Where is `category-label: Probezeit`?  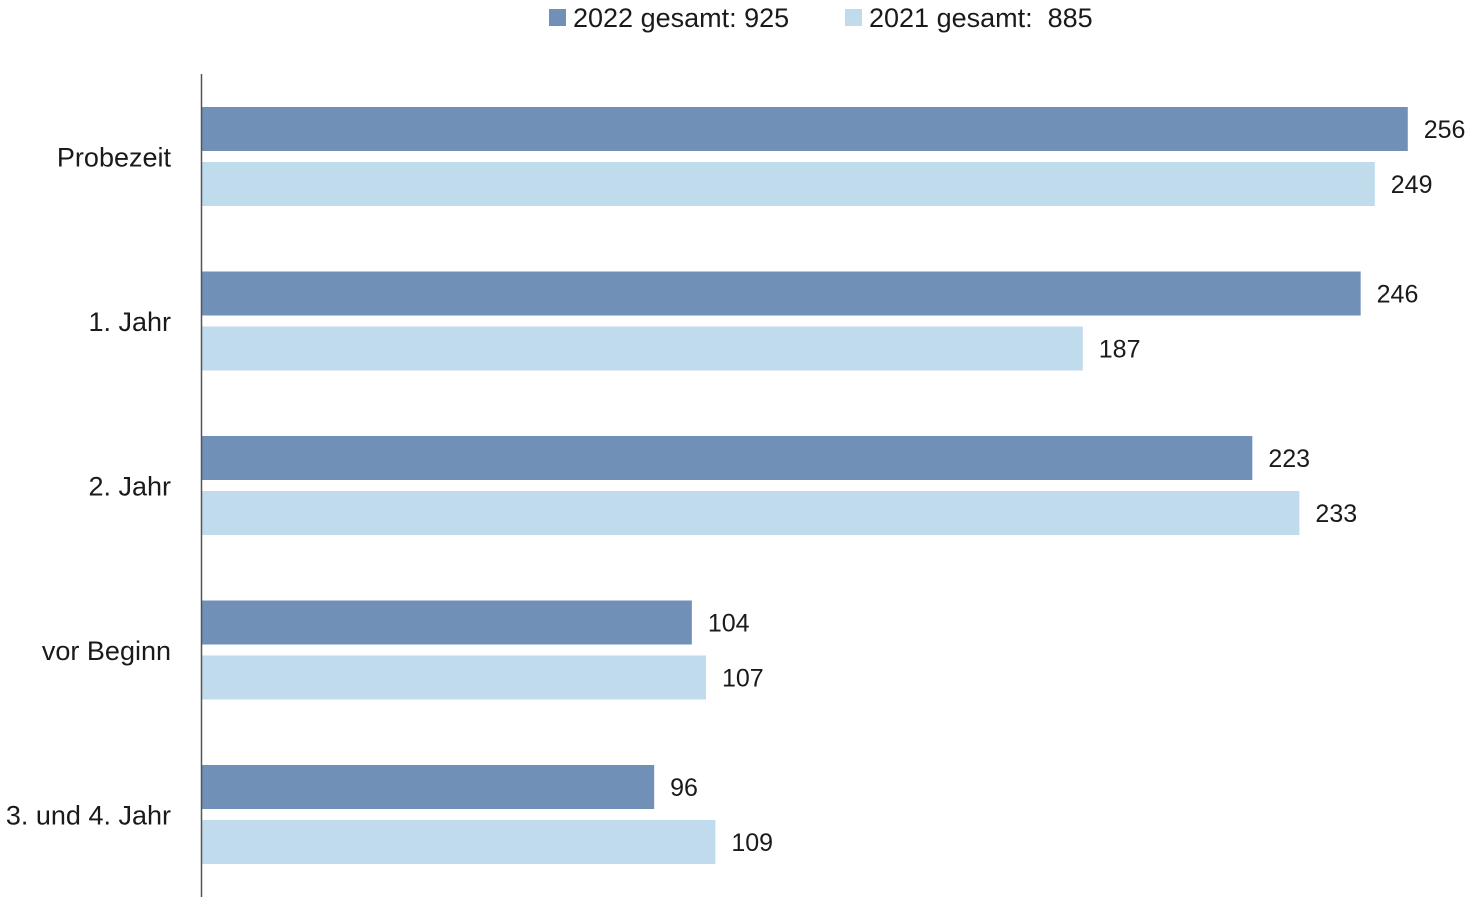
category-label: Probezeit is located at coordinates (114, 158).